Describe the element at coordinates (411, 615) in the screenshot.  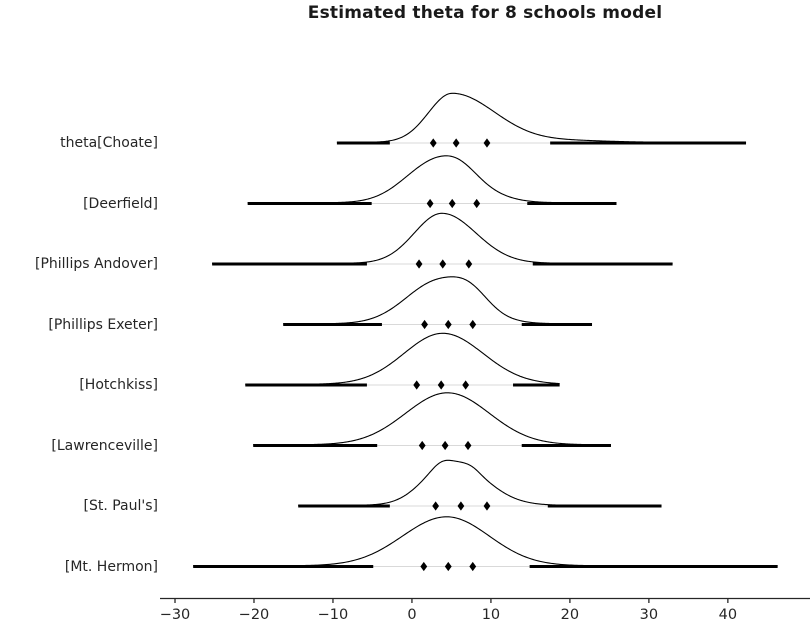
I see `x-tick-label: 0` at that location.